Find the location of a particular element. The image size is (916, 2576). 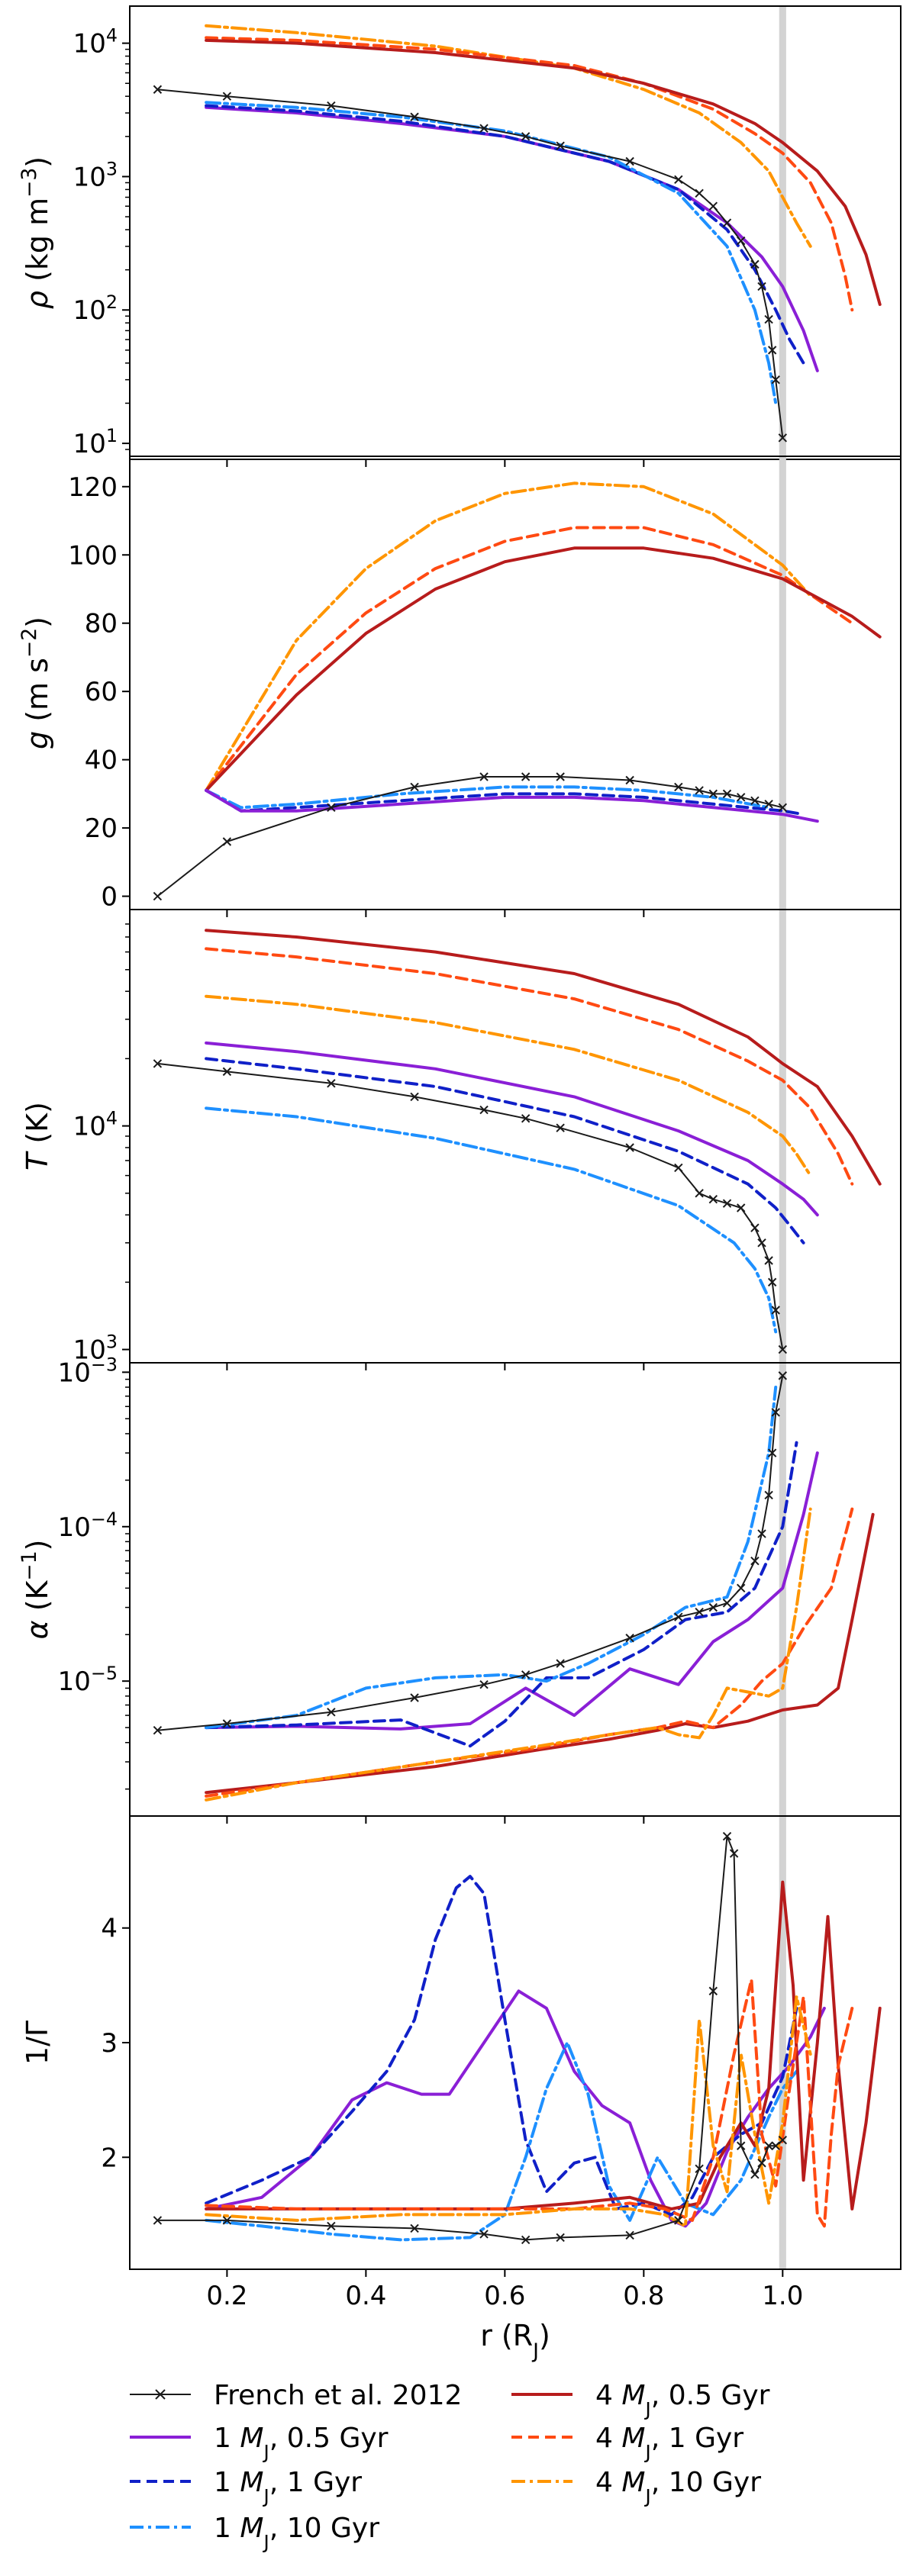

legend-item-m1_10: 1 MJ, 10 Gyr is located at coordinates (254, 2533).